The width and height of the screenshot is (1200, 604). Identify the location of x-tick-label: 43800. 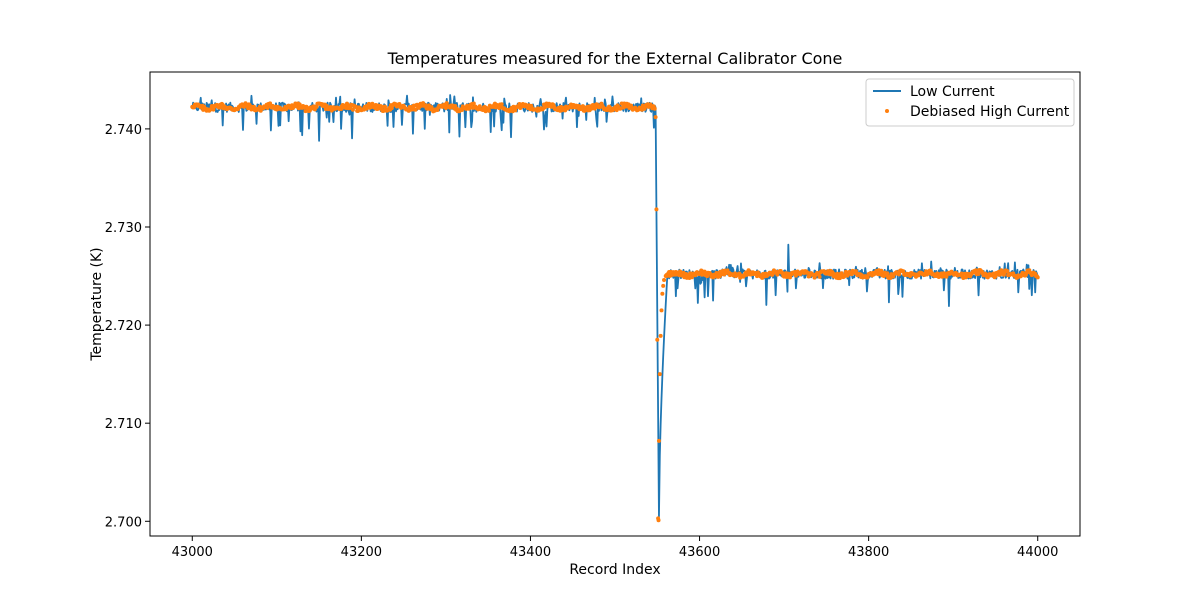
(868, 552).